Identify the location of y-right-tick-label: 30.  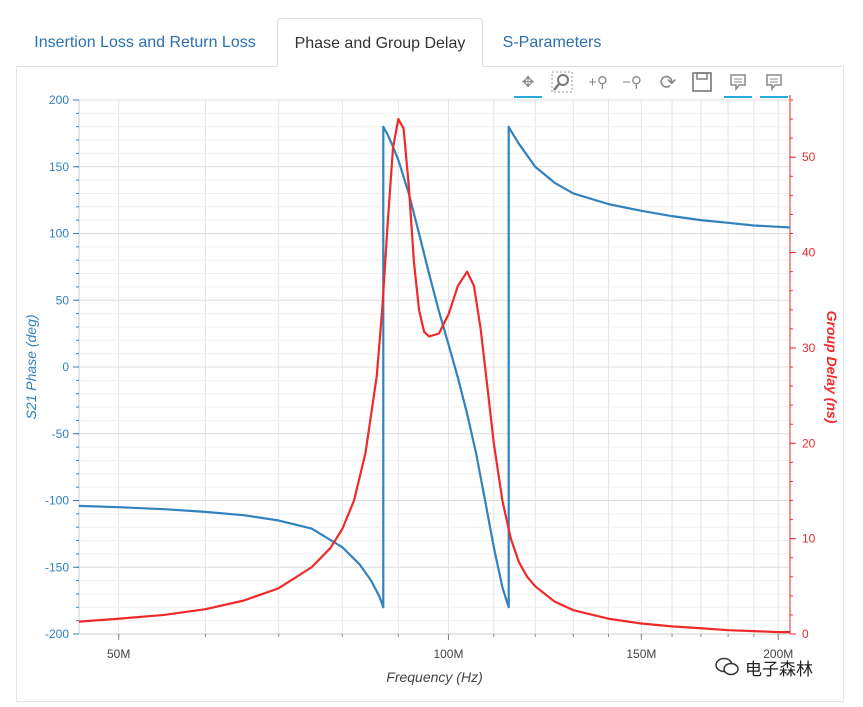
(809, 348).